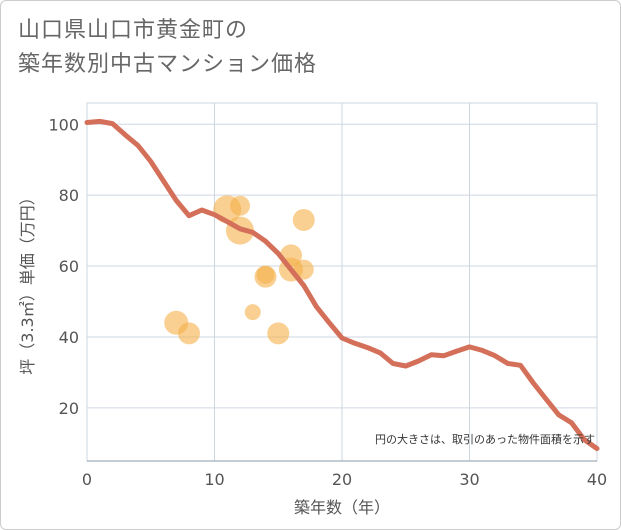  Describe the element at coordinates (342, 507) in the screenshot. I see `x-axis-label: 築年数（年）` at that location.